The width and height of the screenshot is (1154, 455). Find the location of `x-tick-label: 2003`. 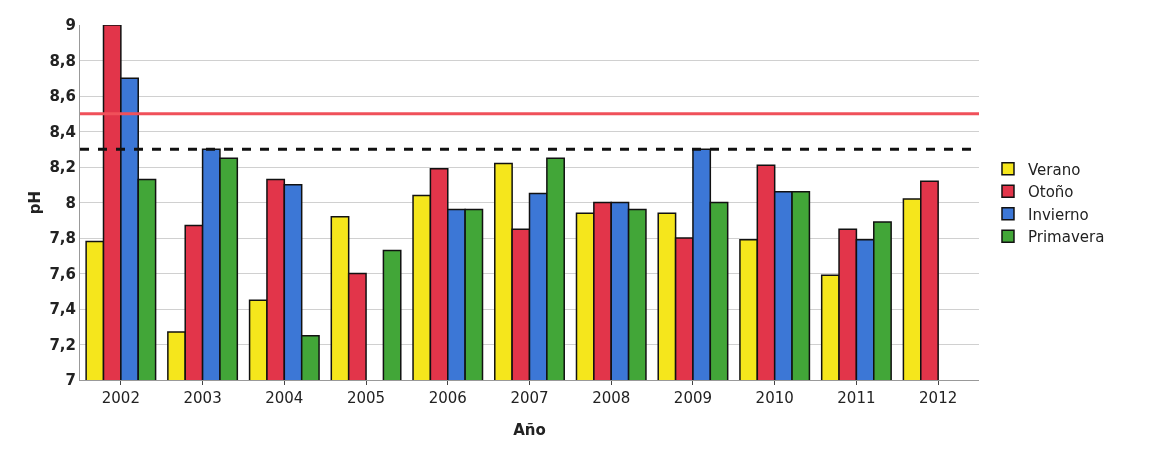

x-tick-label: 2003 is located at coordinates (202, 398).